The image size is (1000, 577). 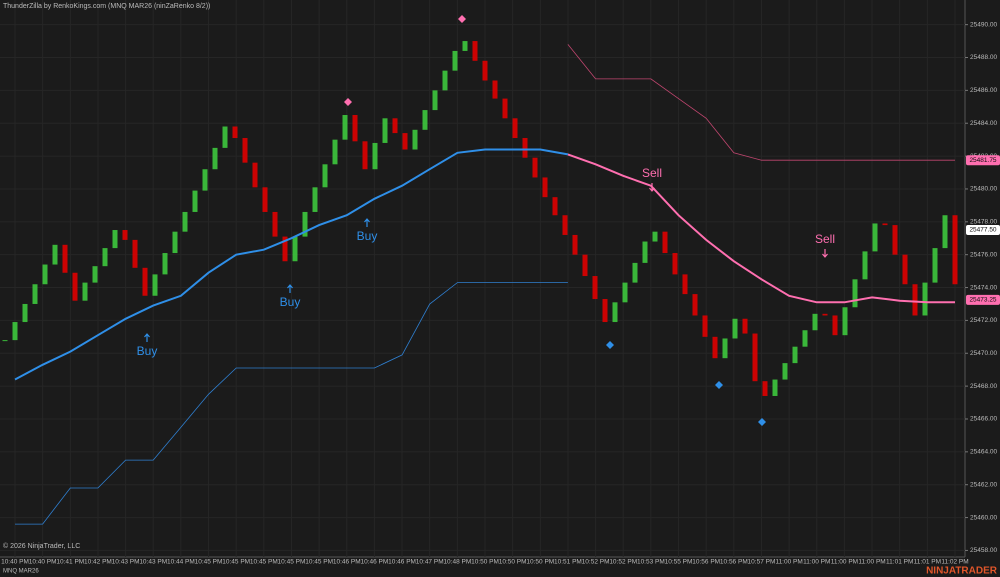 What do you see at coordinates (983, 230) in the screenshot?
I see `price-marker` at bounding box center [983, 230].